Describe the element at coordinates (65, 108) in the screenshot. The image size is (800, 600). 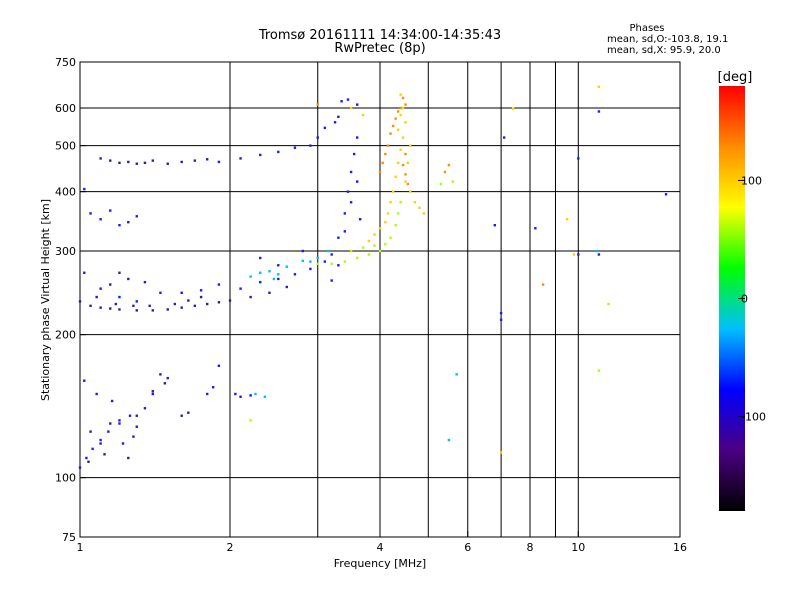
I see `y-tick-label: 600` at that location.